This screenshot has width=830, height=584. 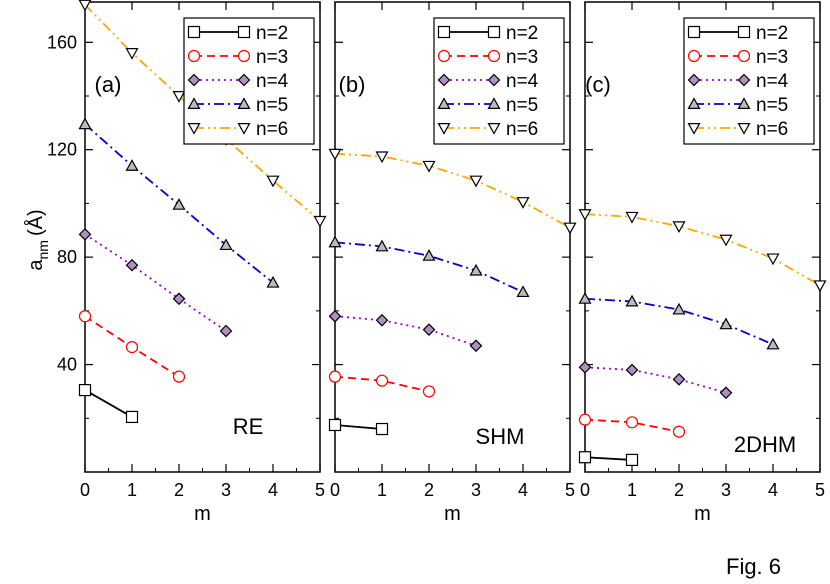 I want to click on legend-label: n=4, so click(x=522, y=81).